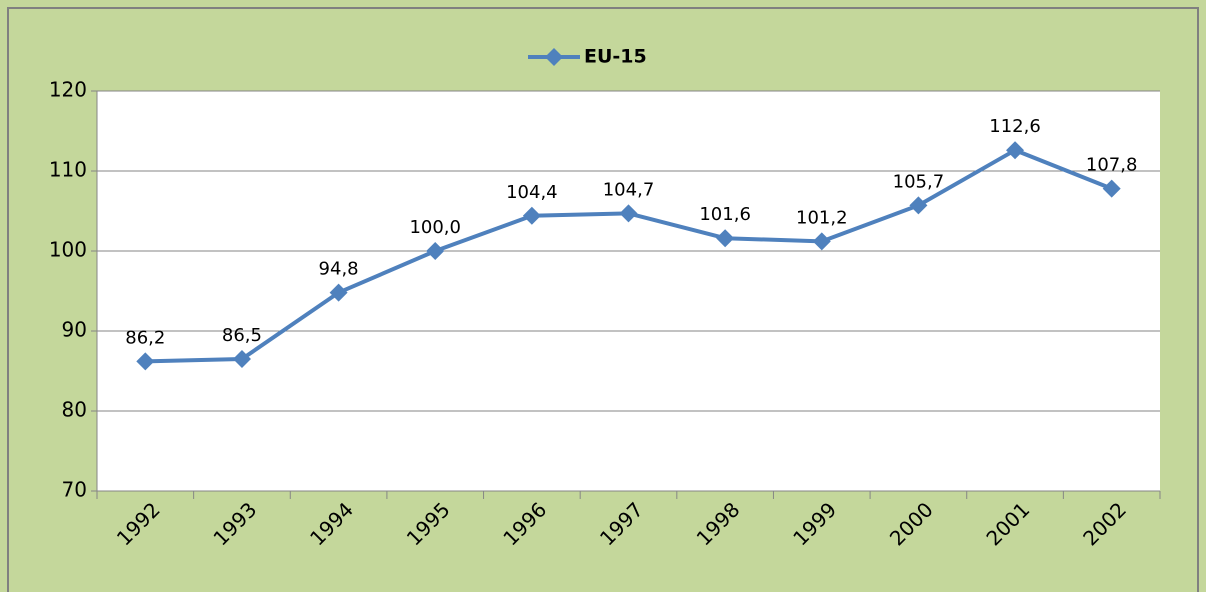 The image size is (1206, 592). I want to click on data-label: 101,6, so click(725, 214).